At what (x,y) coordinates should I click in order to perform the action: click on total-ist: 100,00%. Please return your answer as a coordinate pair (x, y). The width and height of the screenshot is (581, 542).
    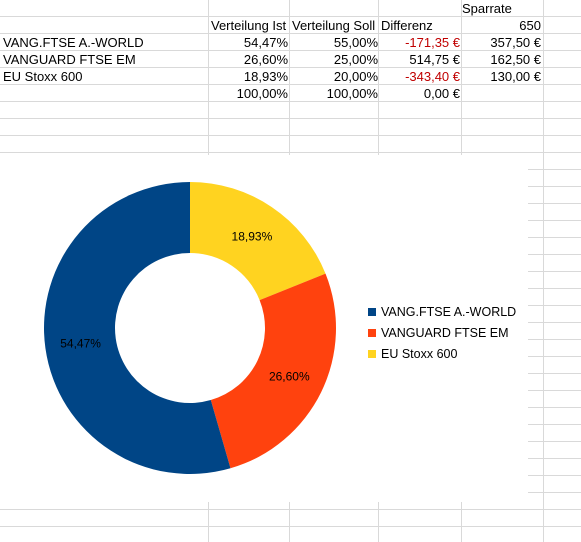
    Looking at the image, I should click on (262, 93).